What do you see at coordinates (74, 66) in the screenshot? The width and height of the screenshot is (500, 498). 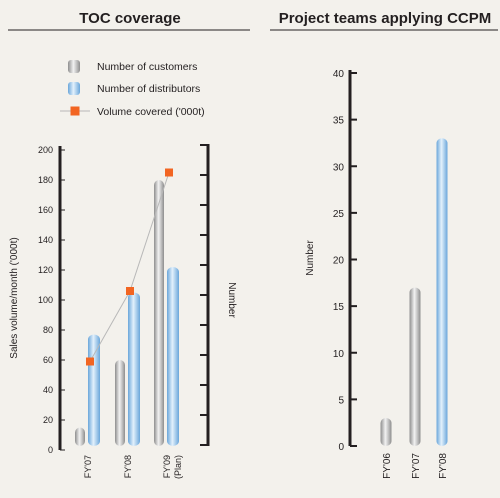 I see `legend-swatch-customers` at bounding box center [74, 66].